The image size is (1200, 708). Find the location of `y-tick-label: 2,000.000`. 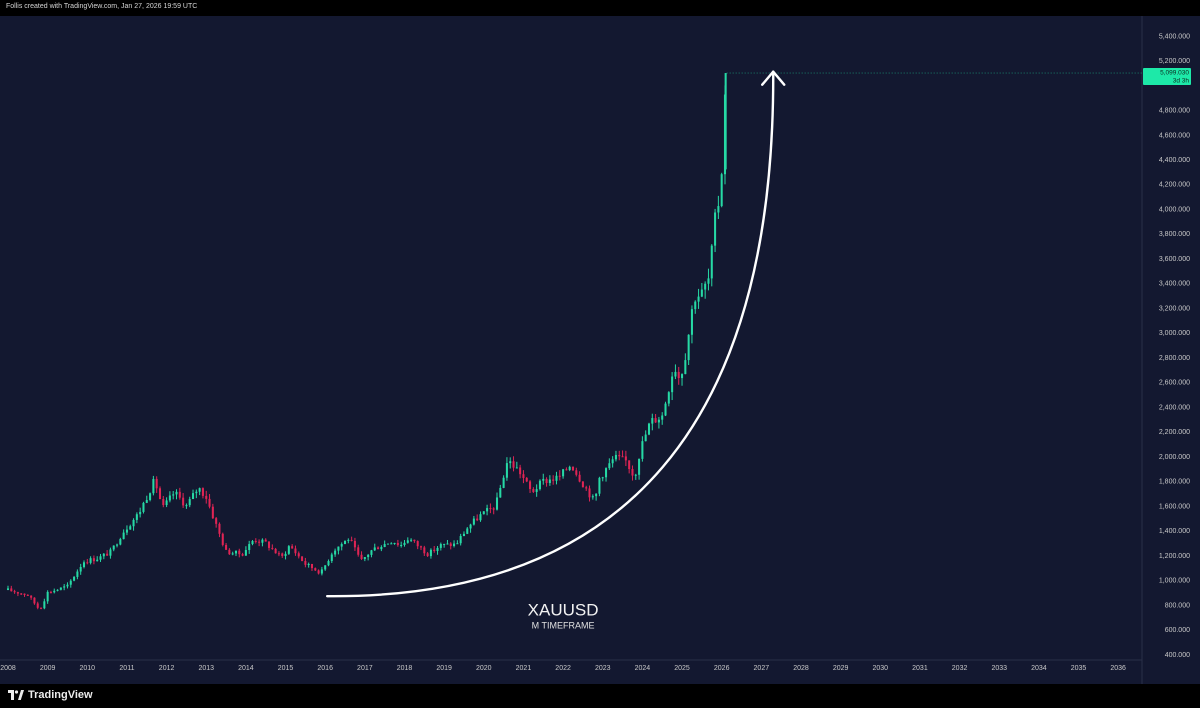

y-tick-label: 2,000.000 is located at coordinates (1174, 457).